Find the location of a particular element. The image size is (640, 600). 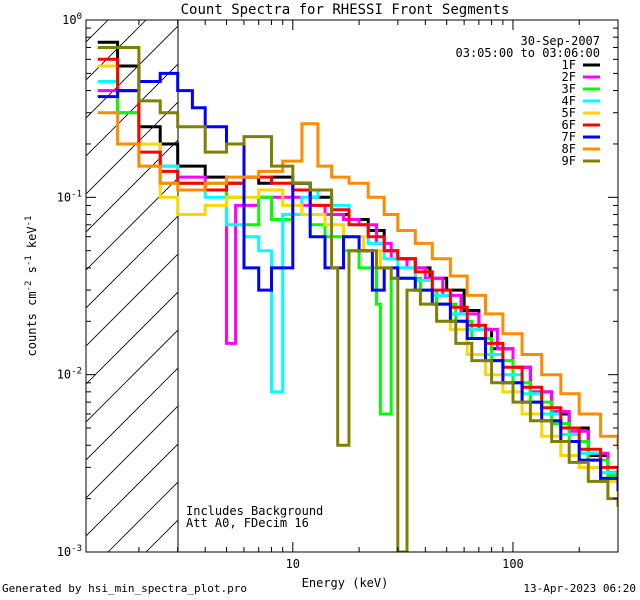

legend-label-8F: 8F is located at coordinates (569, 149).